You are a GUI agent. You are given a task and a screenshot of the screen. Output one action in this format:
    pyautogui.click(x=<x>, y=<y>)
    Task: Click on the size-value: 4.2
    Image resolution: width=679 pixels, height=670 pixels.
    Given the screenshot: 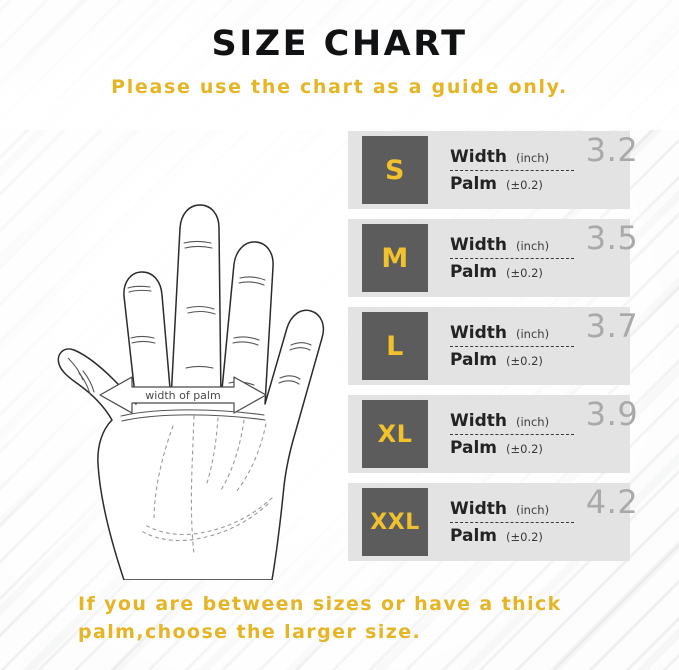 What is the action you would take?
    pyautogui.click(x=612, y=502)
    